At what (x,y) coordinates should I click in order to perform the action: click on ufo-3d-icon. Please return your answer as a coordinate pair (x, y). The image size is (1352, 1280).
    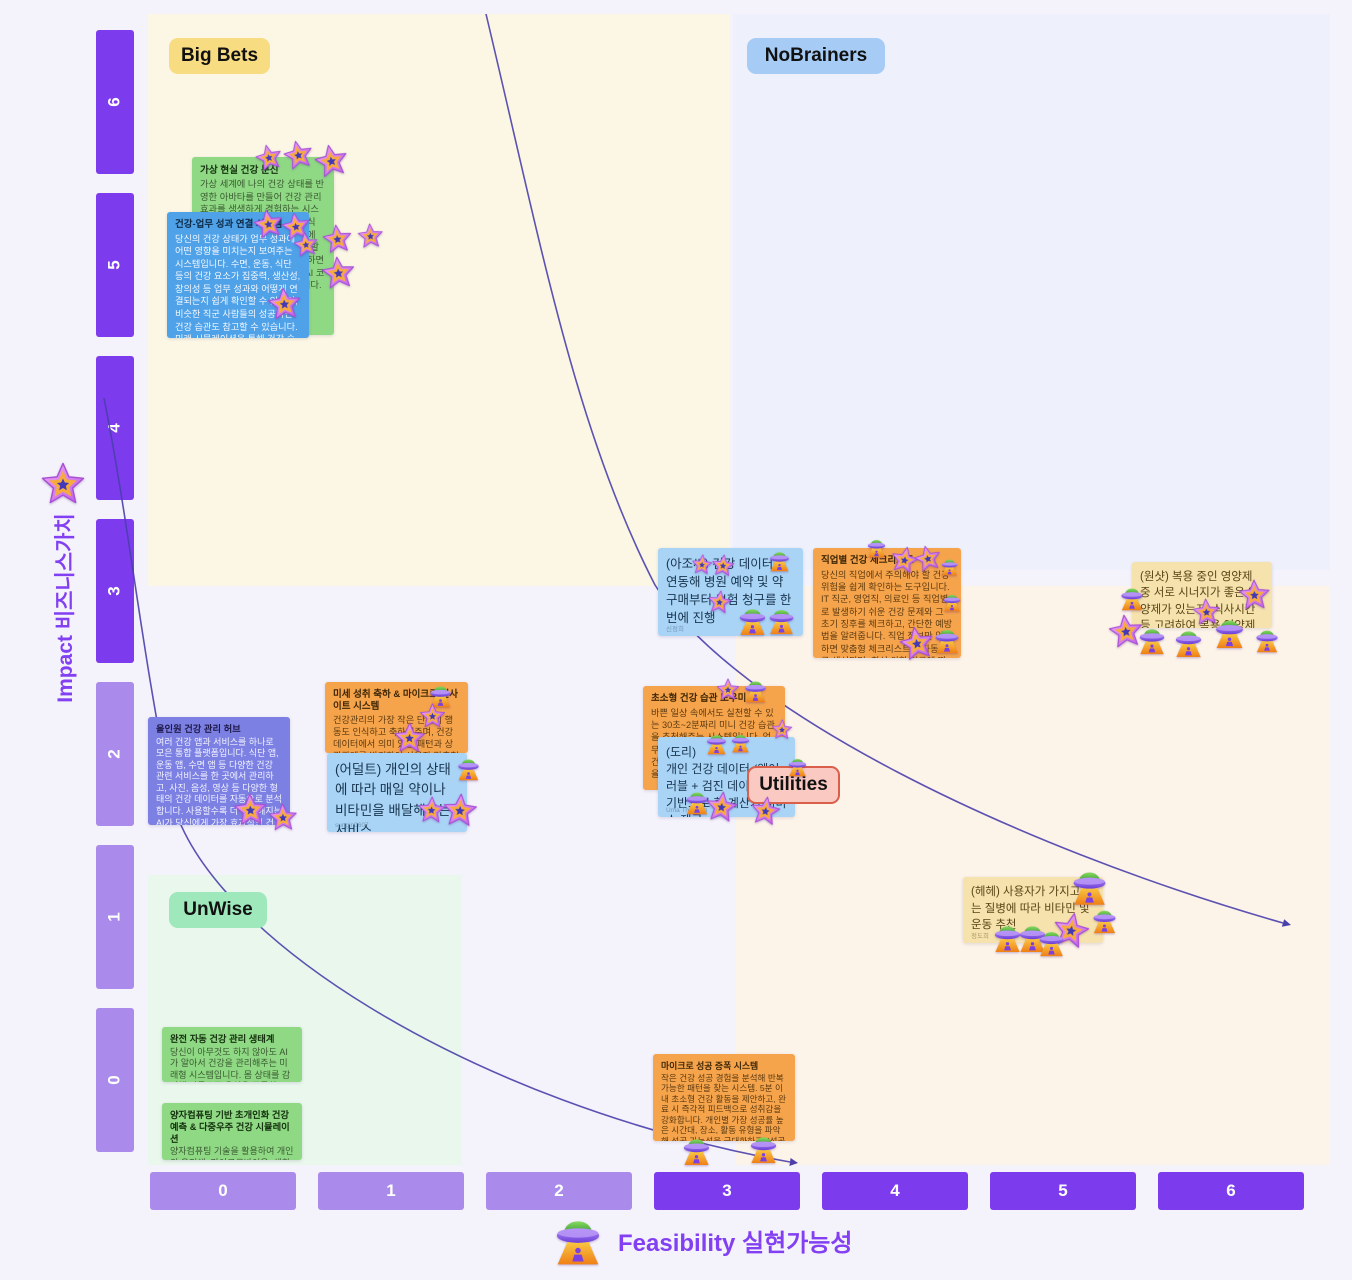
    Looking at the image, I should click on (578, 1240).